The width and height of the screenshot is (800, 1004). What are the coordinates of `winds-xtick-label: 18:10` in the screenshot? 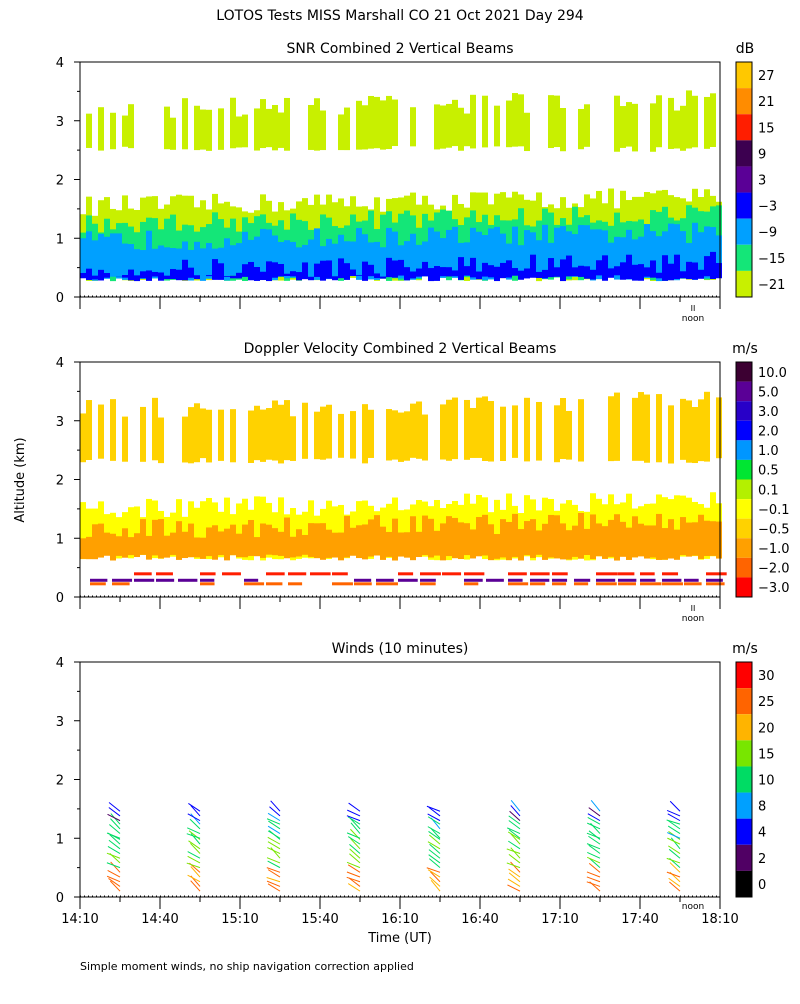 It's located at (719, 919).